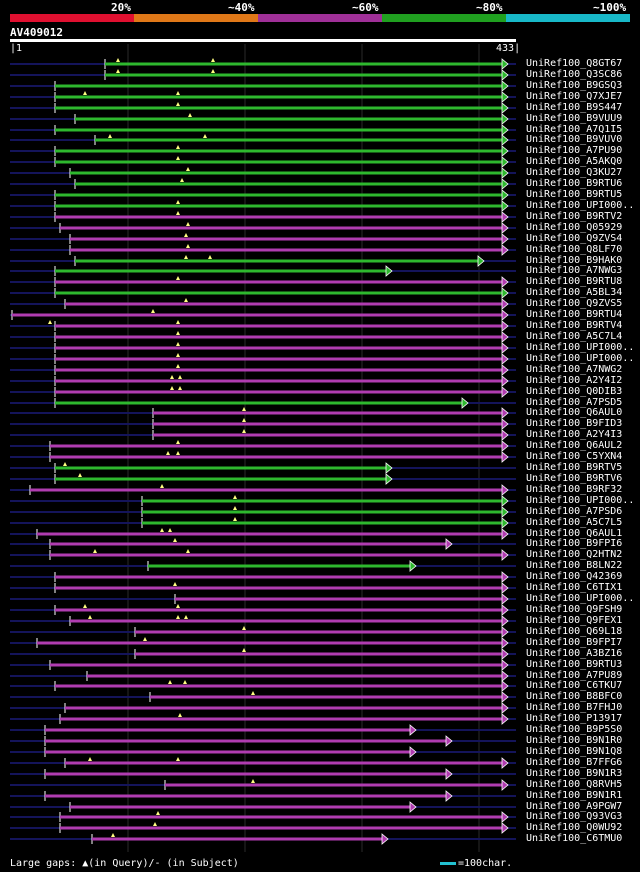 Image resolution: width=640 pixels, height=872 pixels. What do you see at coordinates (574, 423) in the screenshot?
I see `hit-label: UniRef100_B9FID3` at bounding box center [574, 423].